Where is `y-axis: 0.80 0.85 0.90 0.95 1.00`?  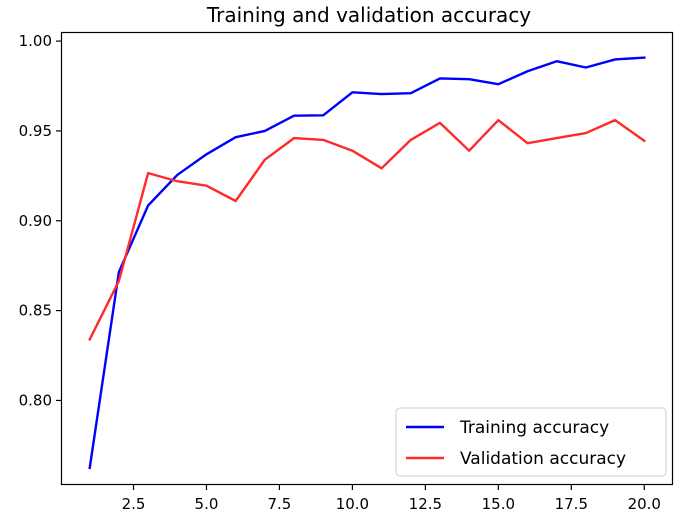
y-axis: 0.80 0.85 0.90 0.95 1.00 is located at coordinates (40, 220).